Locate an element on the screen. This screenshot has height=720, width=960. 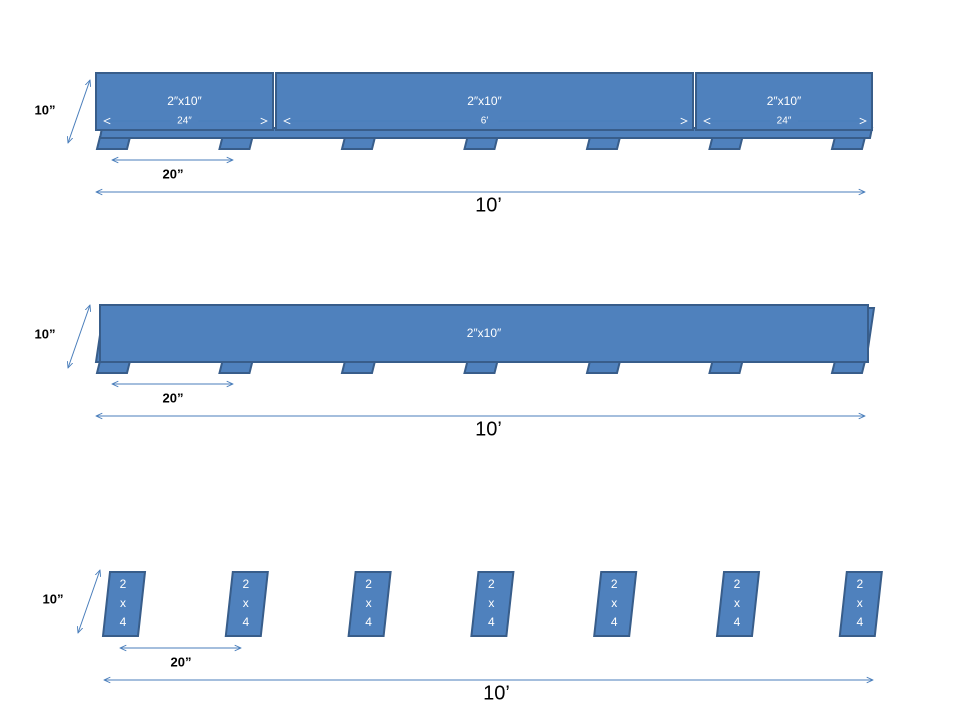
board is located at coordinates (484, 333).